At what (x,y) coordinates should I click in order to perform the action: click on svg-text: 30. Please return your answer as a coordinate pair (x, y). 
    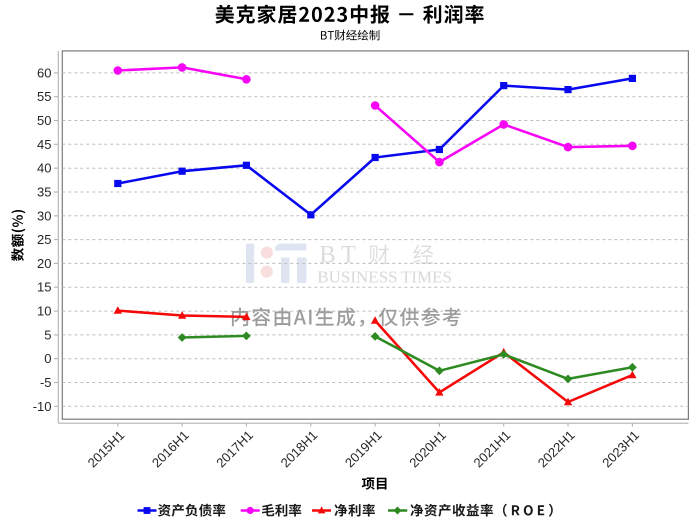
    Looking at the image, I should click on (44, 215).